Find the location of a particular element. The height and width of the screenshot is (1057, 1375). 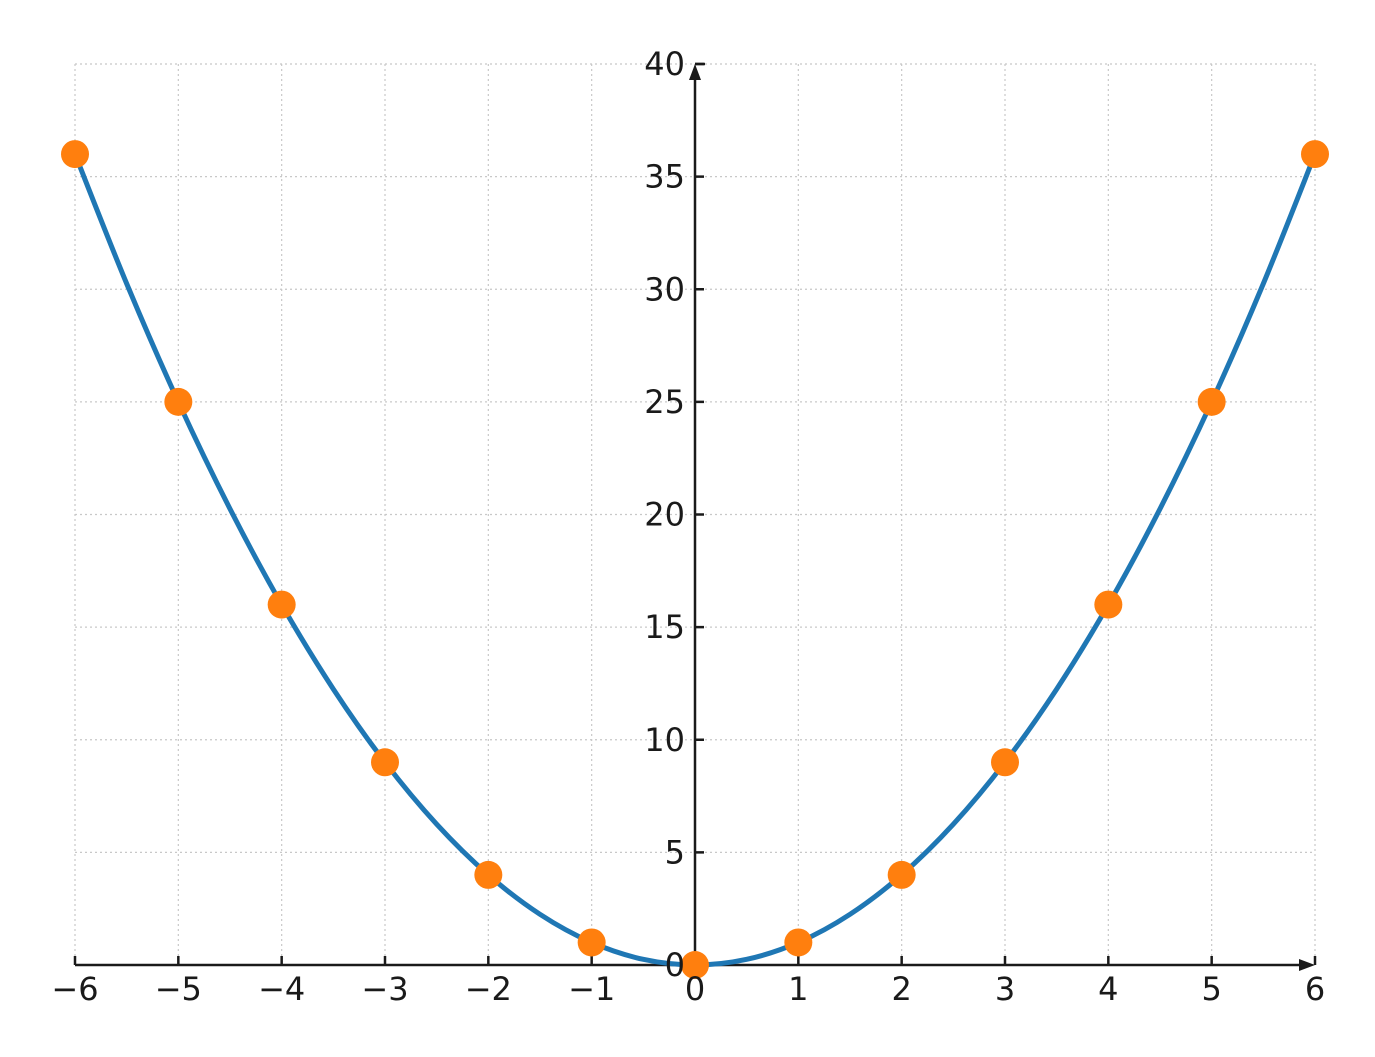

y-tick-label: 5 is located at coordinates (675, 852).